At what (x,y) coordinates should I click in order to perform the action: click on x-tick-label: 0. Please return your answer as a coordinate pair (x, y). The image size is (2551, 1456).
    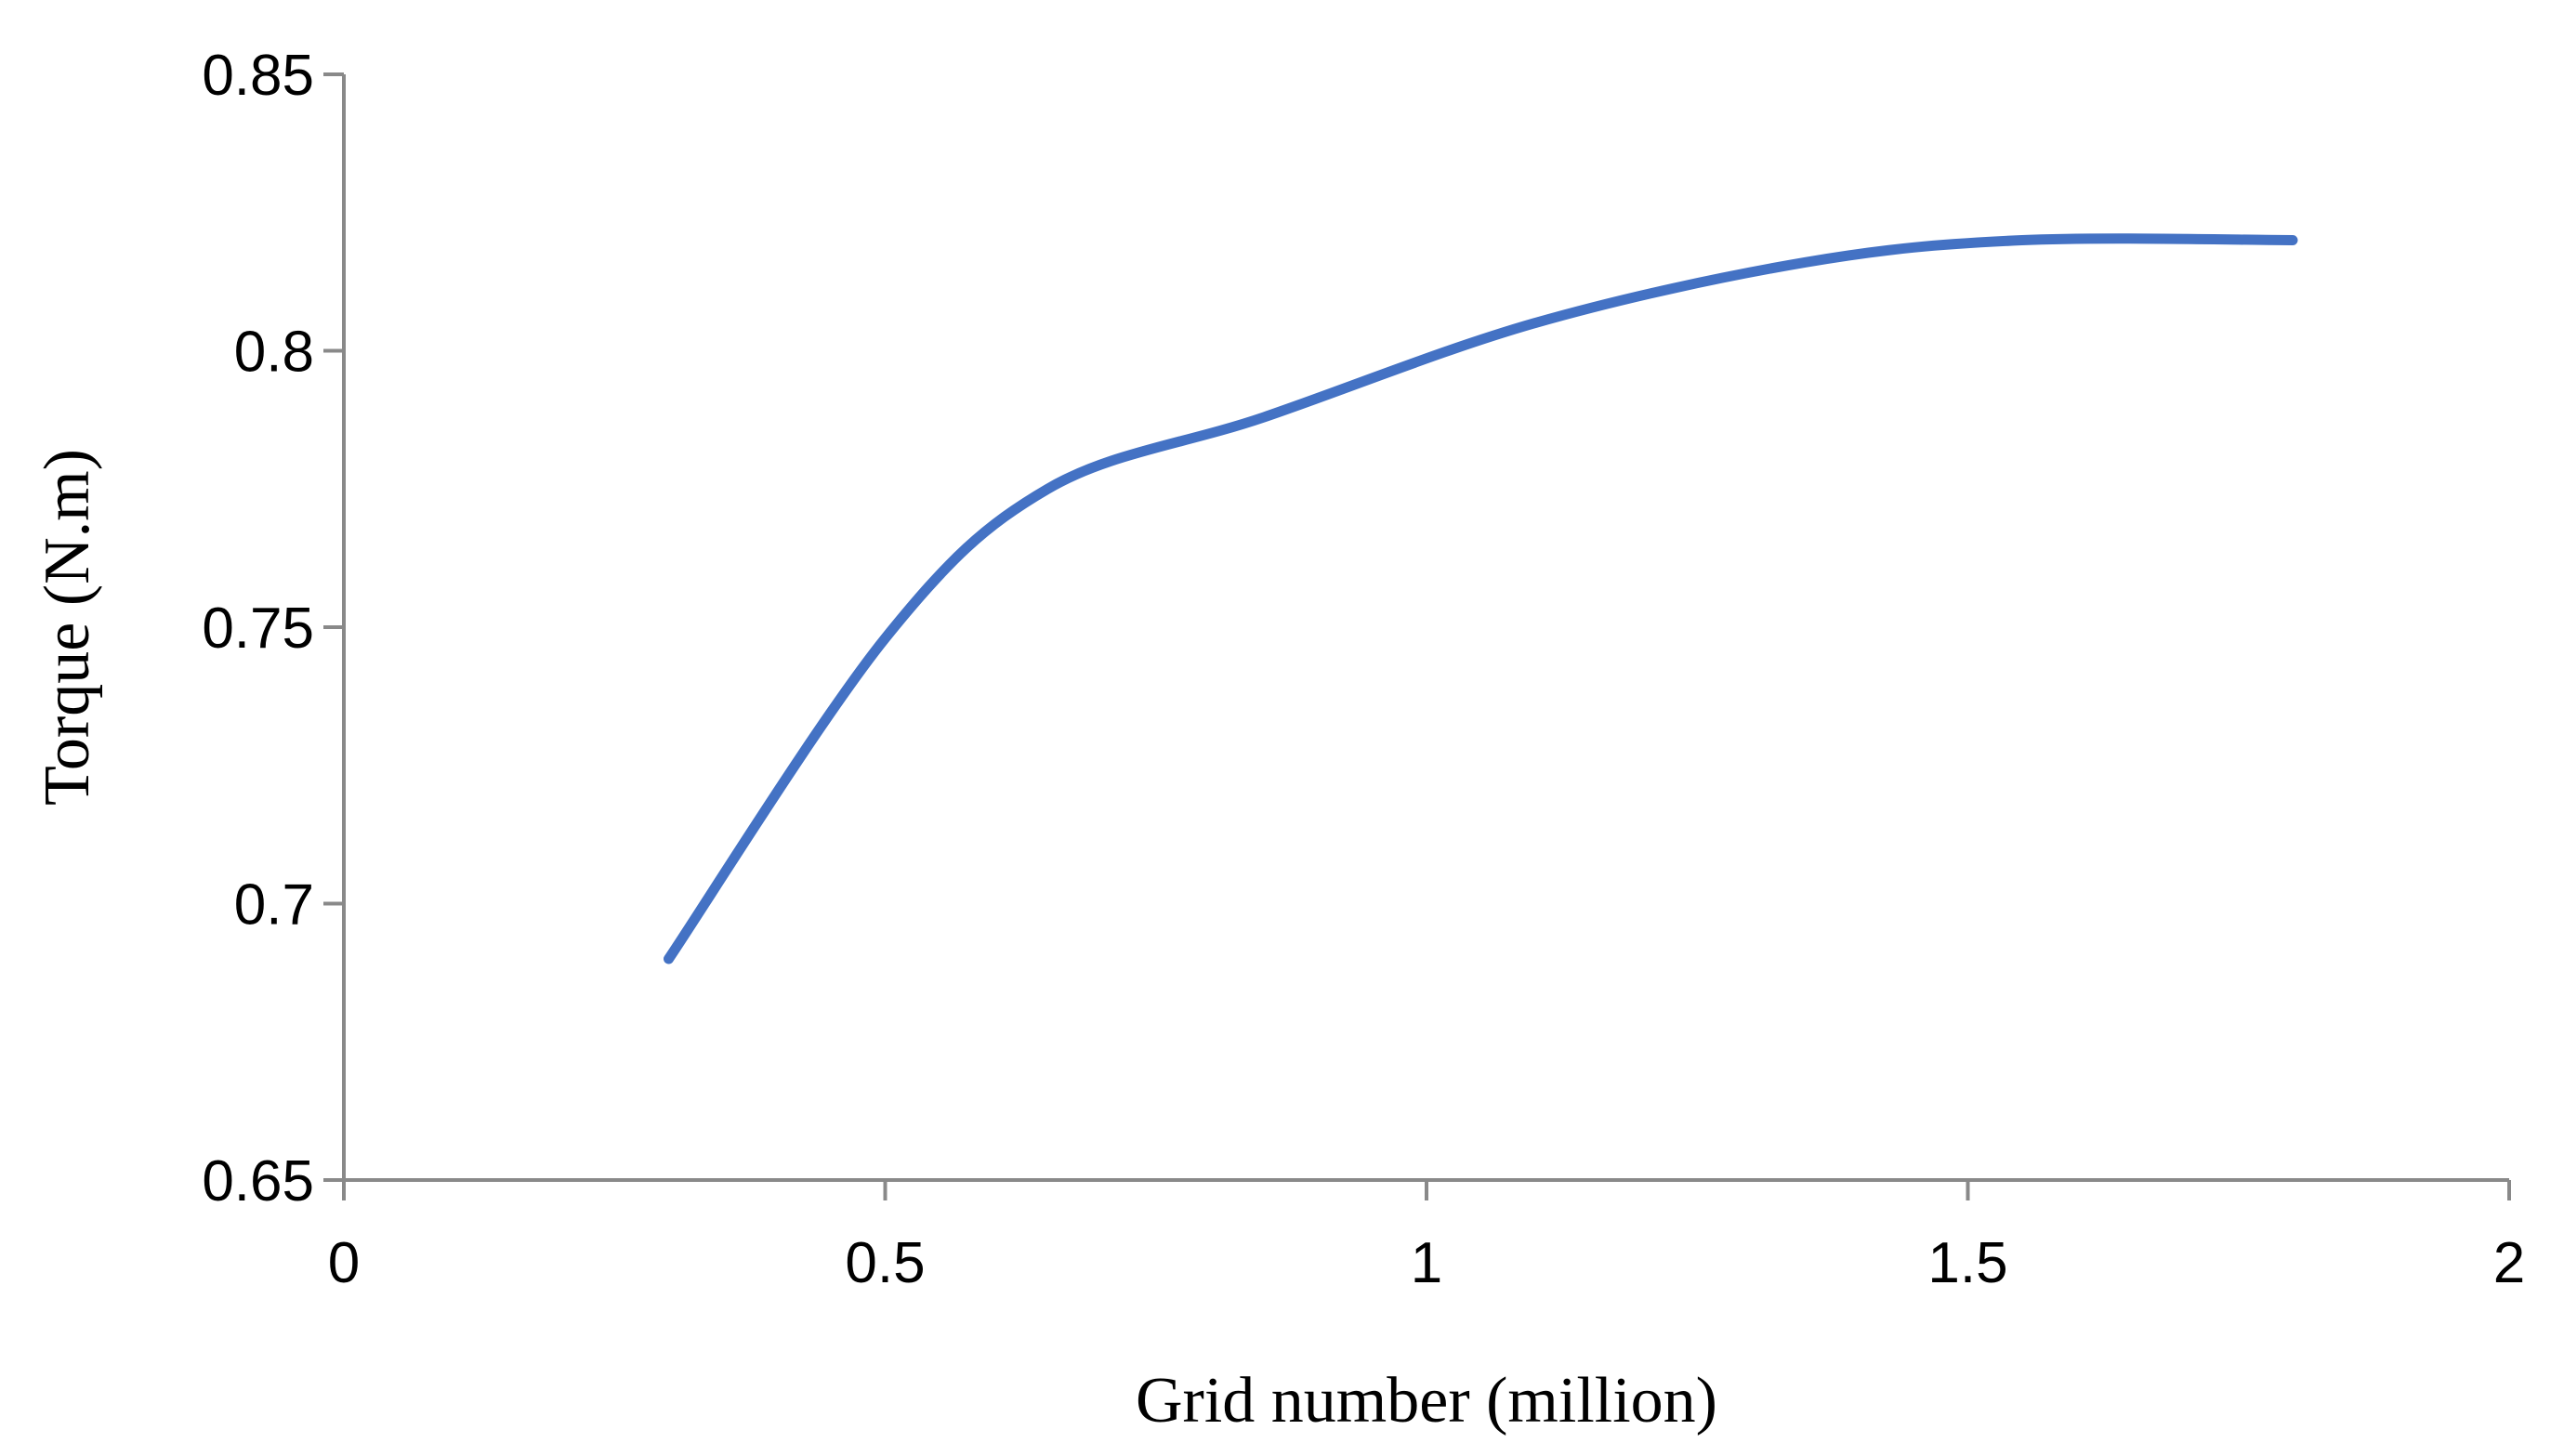
    Looking at the image, I should click on (344, 1263).